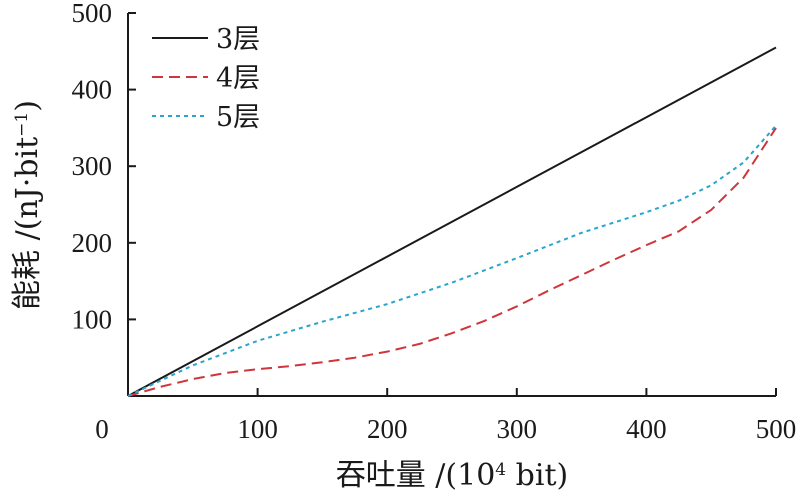 The height and width of the screenshot is (500, 804). What do you see at coordinates (445, 416) in the screenshot?
I see `x-ticks: 0 100 200 300 400 500` at bounding box center [445, 416].